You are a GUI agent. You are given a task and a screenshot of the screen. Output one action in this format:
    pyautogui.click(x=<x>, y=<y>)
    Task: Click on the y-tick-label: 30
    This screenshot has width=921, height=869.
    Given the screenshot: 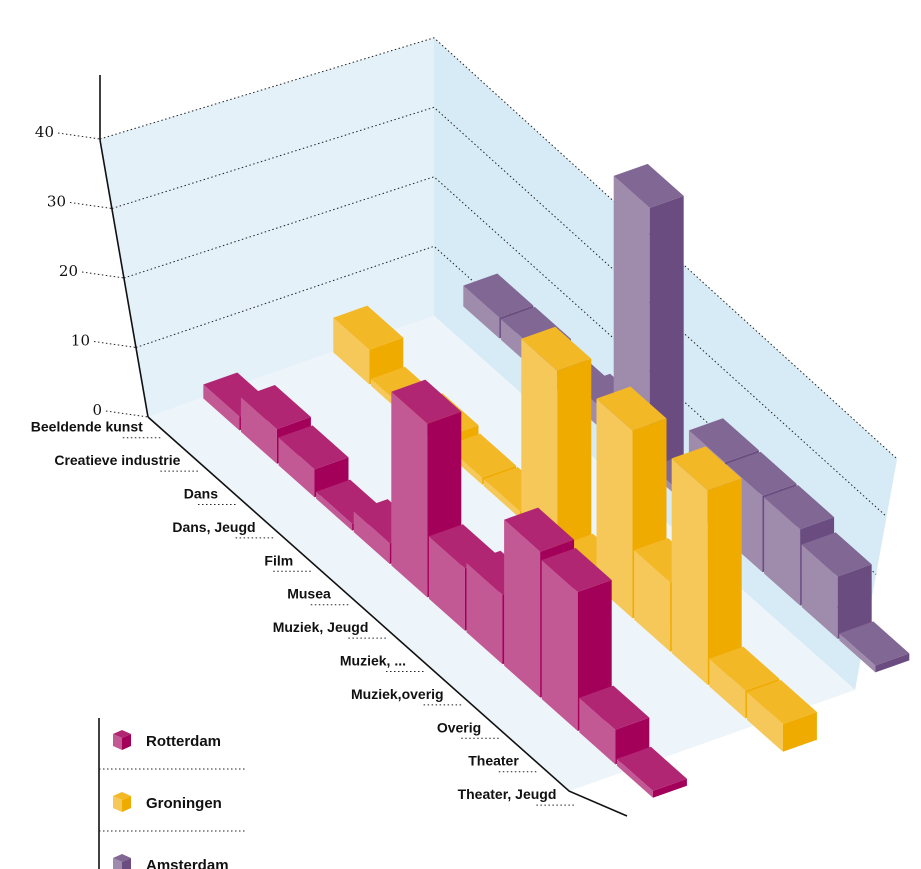 What is the action you would take?
    pyautogui.click(x=56, y=202)
    